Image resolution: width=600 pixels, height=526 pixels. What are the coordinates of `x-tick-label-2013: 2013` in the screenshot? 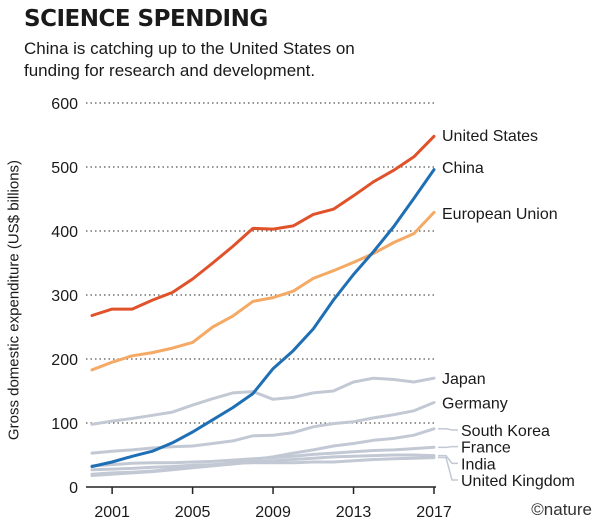 It's located at (354, 512).